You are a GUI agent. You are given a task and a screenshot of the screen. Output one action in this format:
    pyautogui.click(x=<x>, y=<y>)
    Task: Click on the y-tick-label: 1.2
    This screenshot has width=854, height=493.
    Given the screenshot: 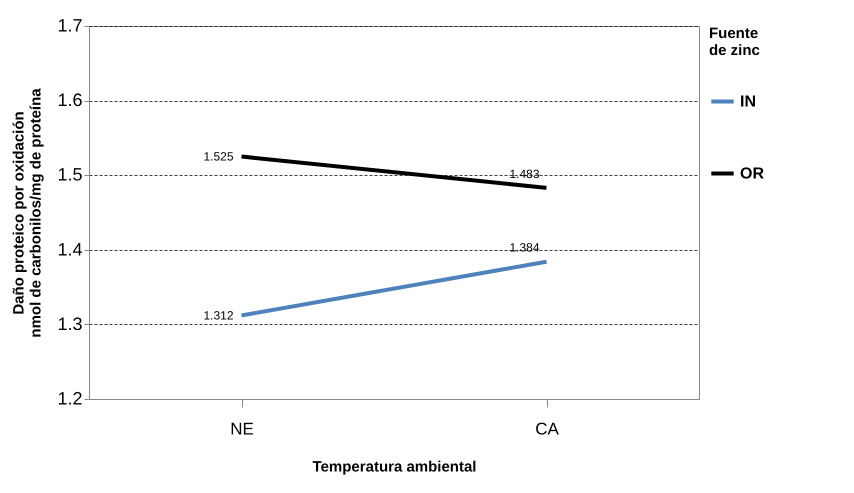 What is the action you would take?
    pyautogui.click(x=69, y=398)
    